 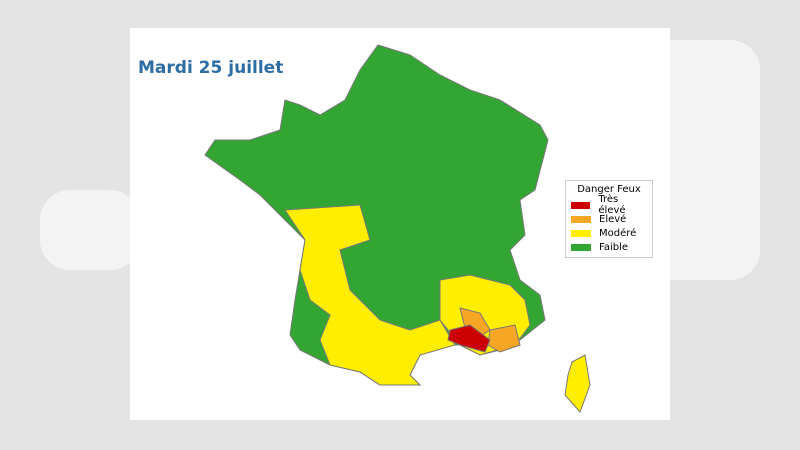 I want to click on legend-item: Modéré, so click(x=609, y=233).